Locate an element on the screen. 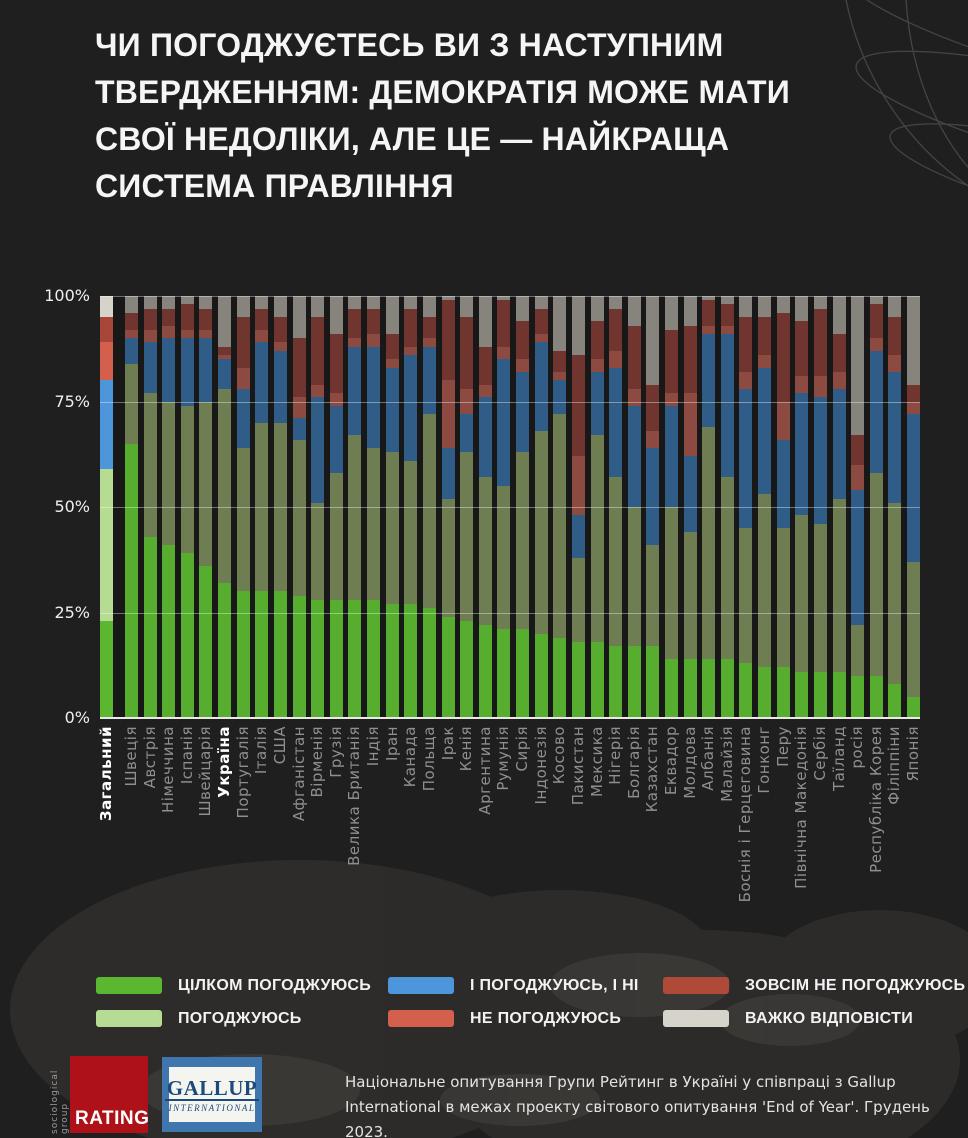 This screenshot has height=1138, width=968. bar-Польща is located at coordinates (429, 507).